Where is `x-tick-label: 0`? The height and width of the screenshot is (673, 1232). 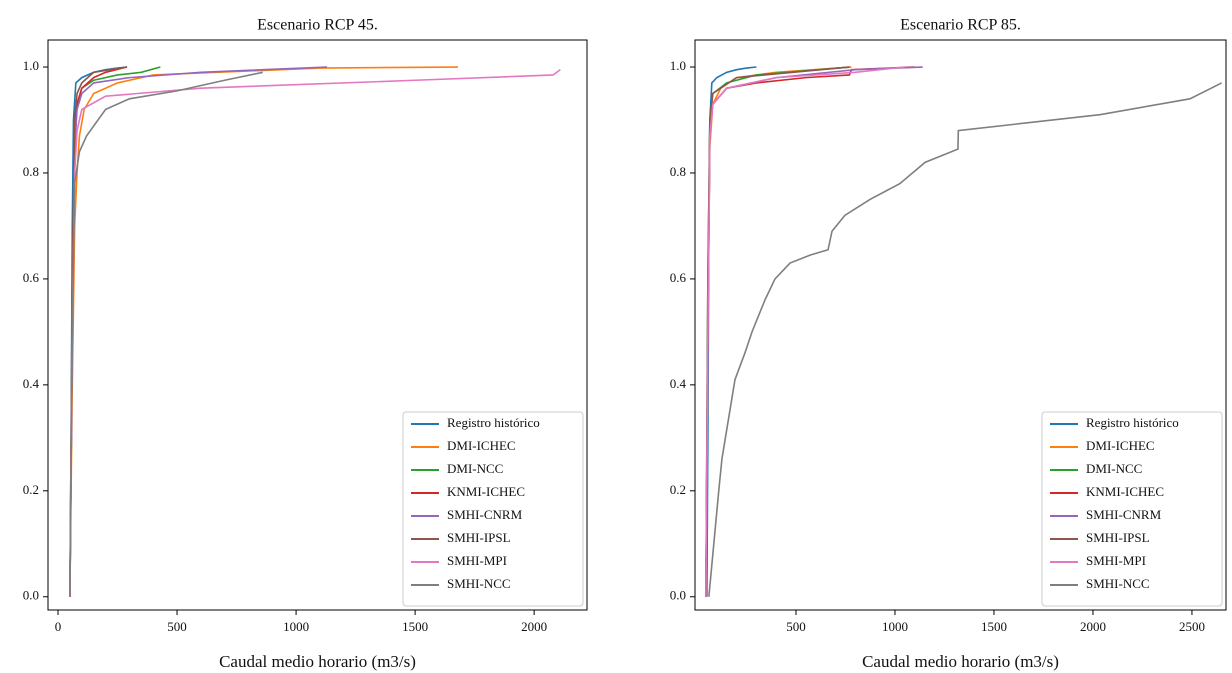
x-tick-label: 0 is located at coordinates (58, 626).